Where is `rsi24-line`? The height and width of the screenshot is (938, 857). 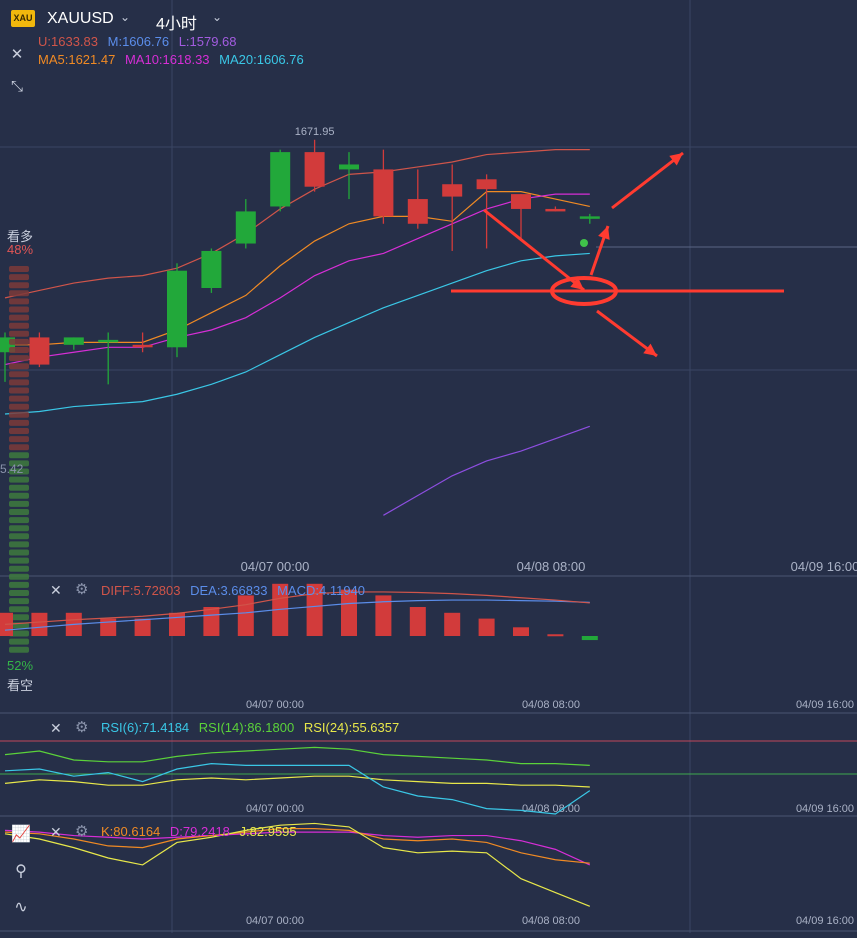
rsi24-line is located at coordinates (297, 781).